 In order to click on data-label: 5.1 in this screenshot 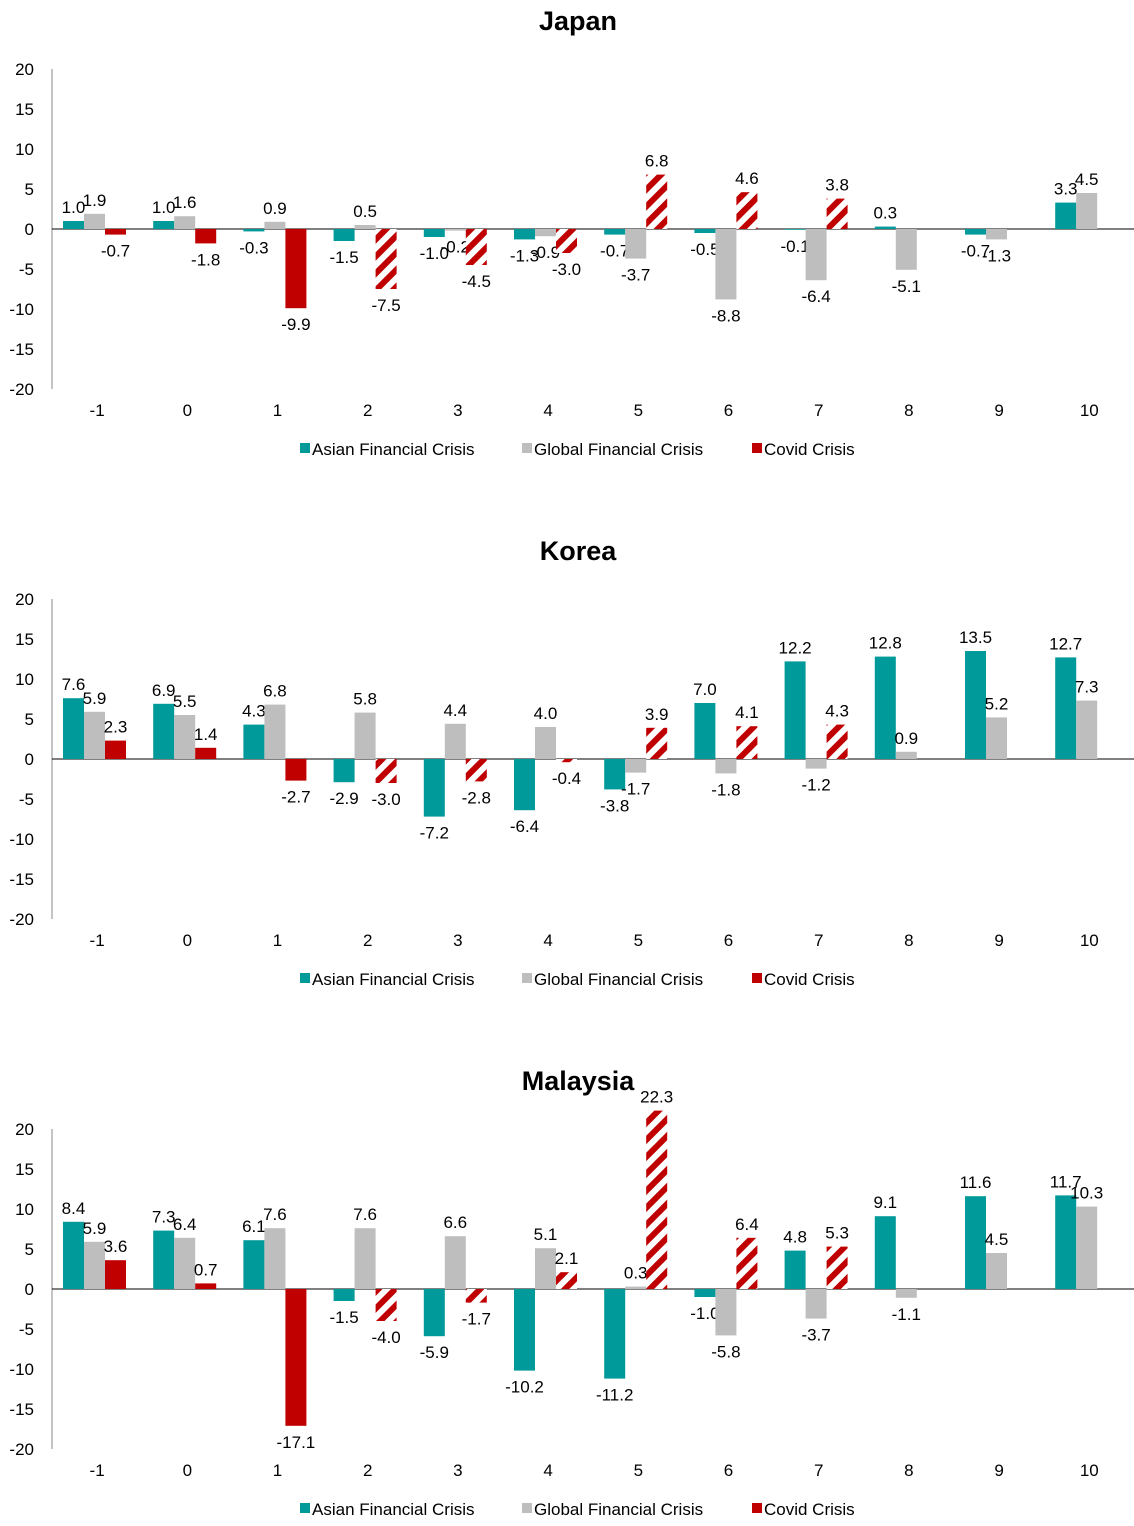, I will do `click(546, 1234)`.